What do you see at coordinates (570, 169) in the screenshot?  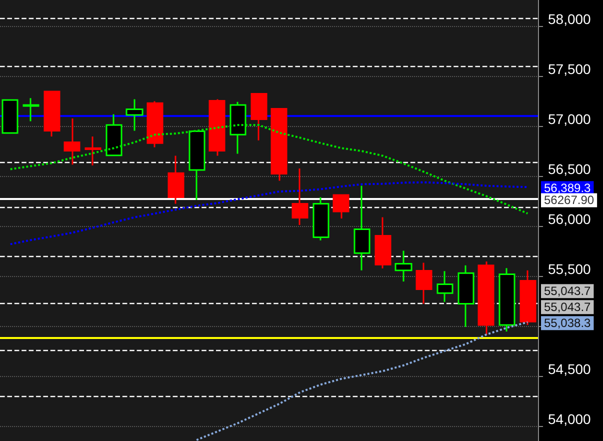 I see `y-tick-label: 56,500` at bounding box center [570, 169].